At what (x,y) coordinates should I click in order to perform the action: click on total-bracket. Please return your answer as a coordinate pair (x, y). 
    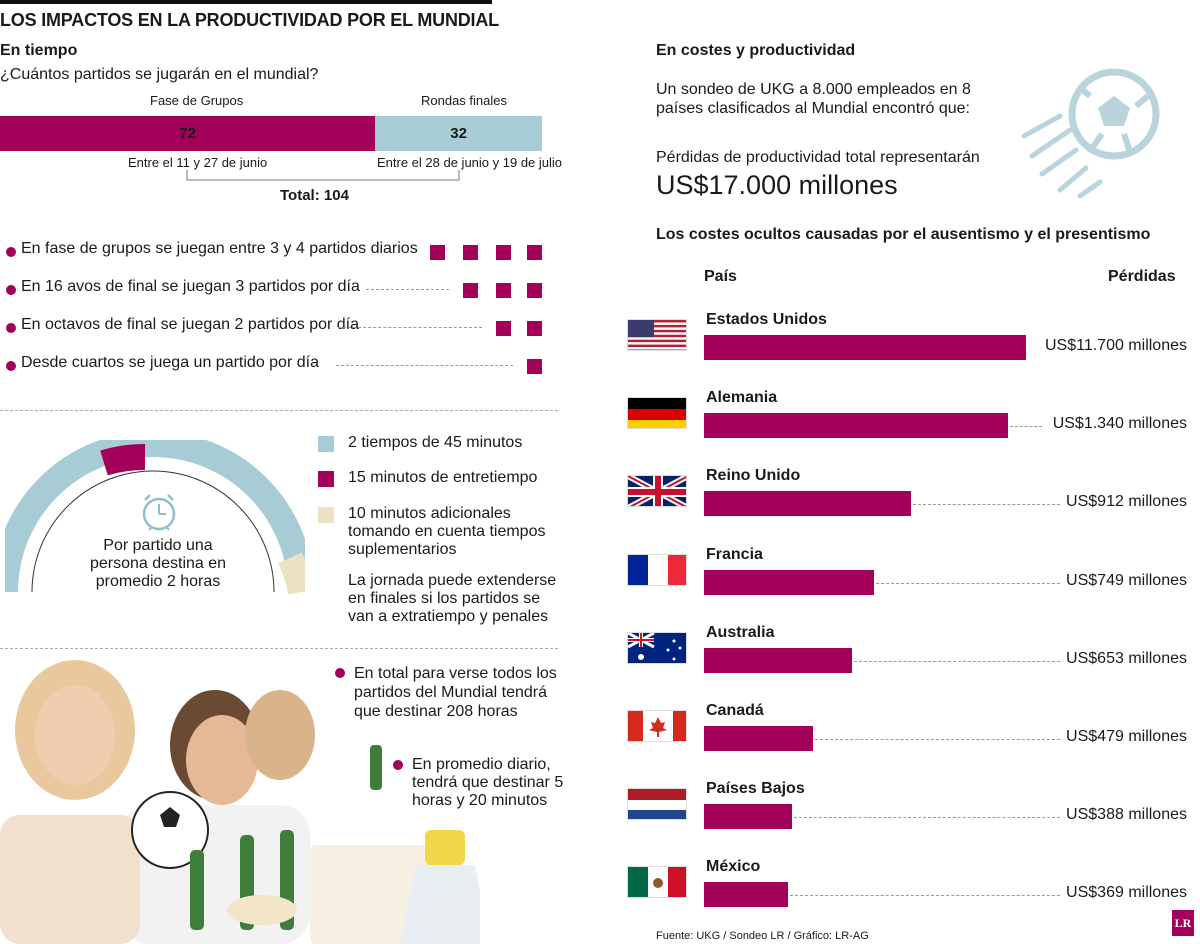
    Looking at the image, I should click on (323, 175).